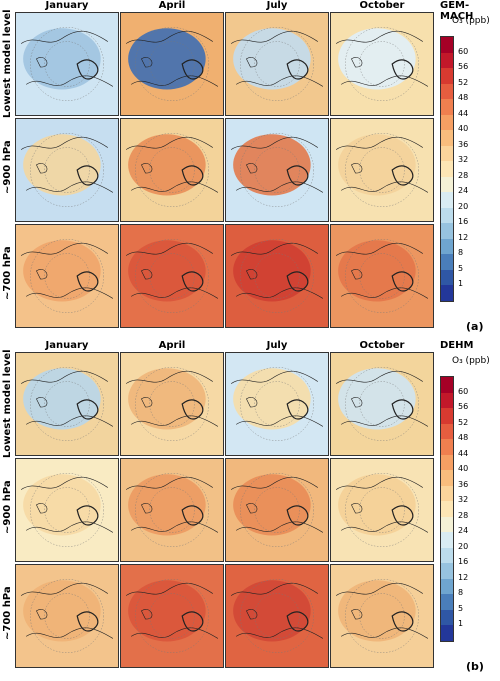 This screenshot has height=681, width=500. Describe the element at coordinates (7, 403) in the screenshot. I see `level-row-label: Lowest model level` at that location.